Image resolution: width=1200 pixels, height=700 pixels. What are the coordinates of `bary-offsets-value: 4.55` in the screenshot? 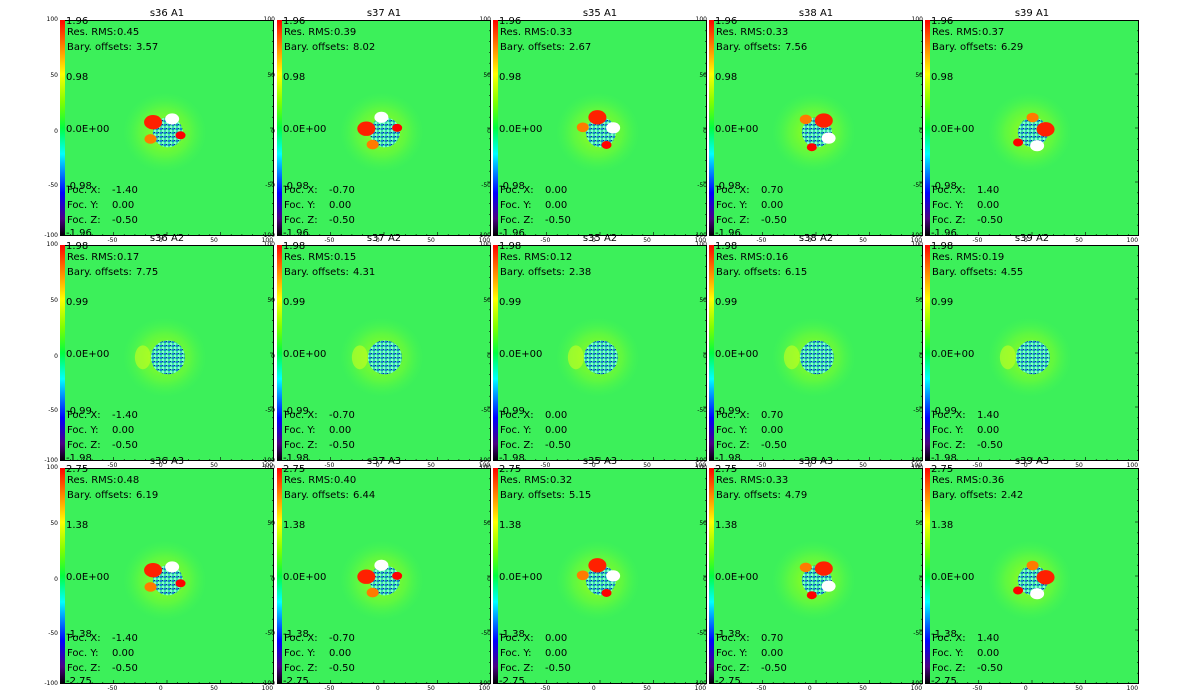 It's located at (1012, 272).